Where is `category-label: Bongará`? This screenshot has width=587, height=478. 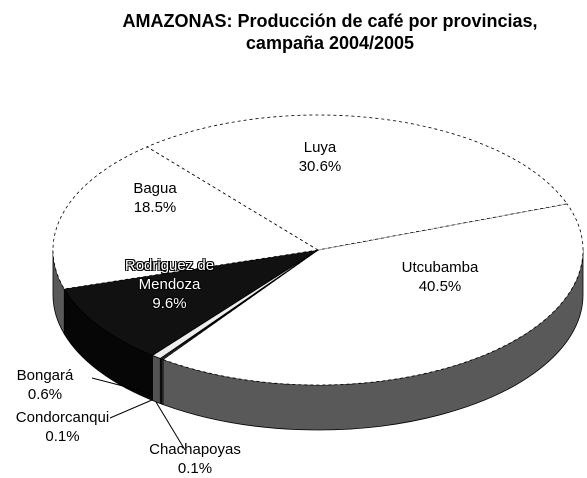
category-label: Bongará is located at coordinates (45, 375).